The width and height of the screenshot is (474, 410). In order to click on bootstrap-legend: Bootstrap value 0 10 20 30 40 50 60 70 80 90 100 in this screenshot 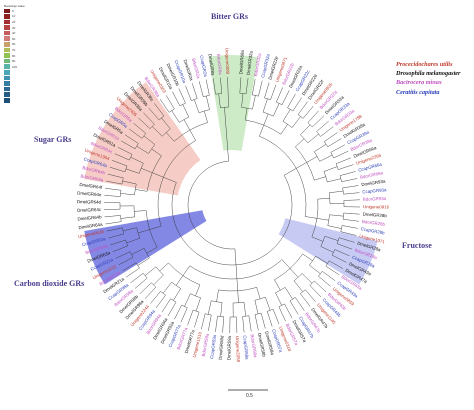, I will do `click(17, 53)`.